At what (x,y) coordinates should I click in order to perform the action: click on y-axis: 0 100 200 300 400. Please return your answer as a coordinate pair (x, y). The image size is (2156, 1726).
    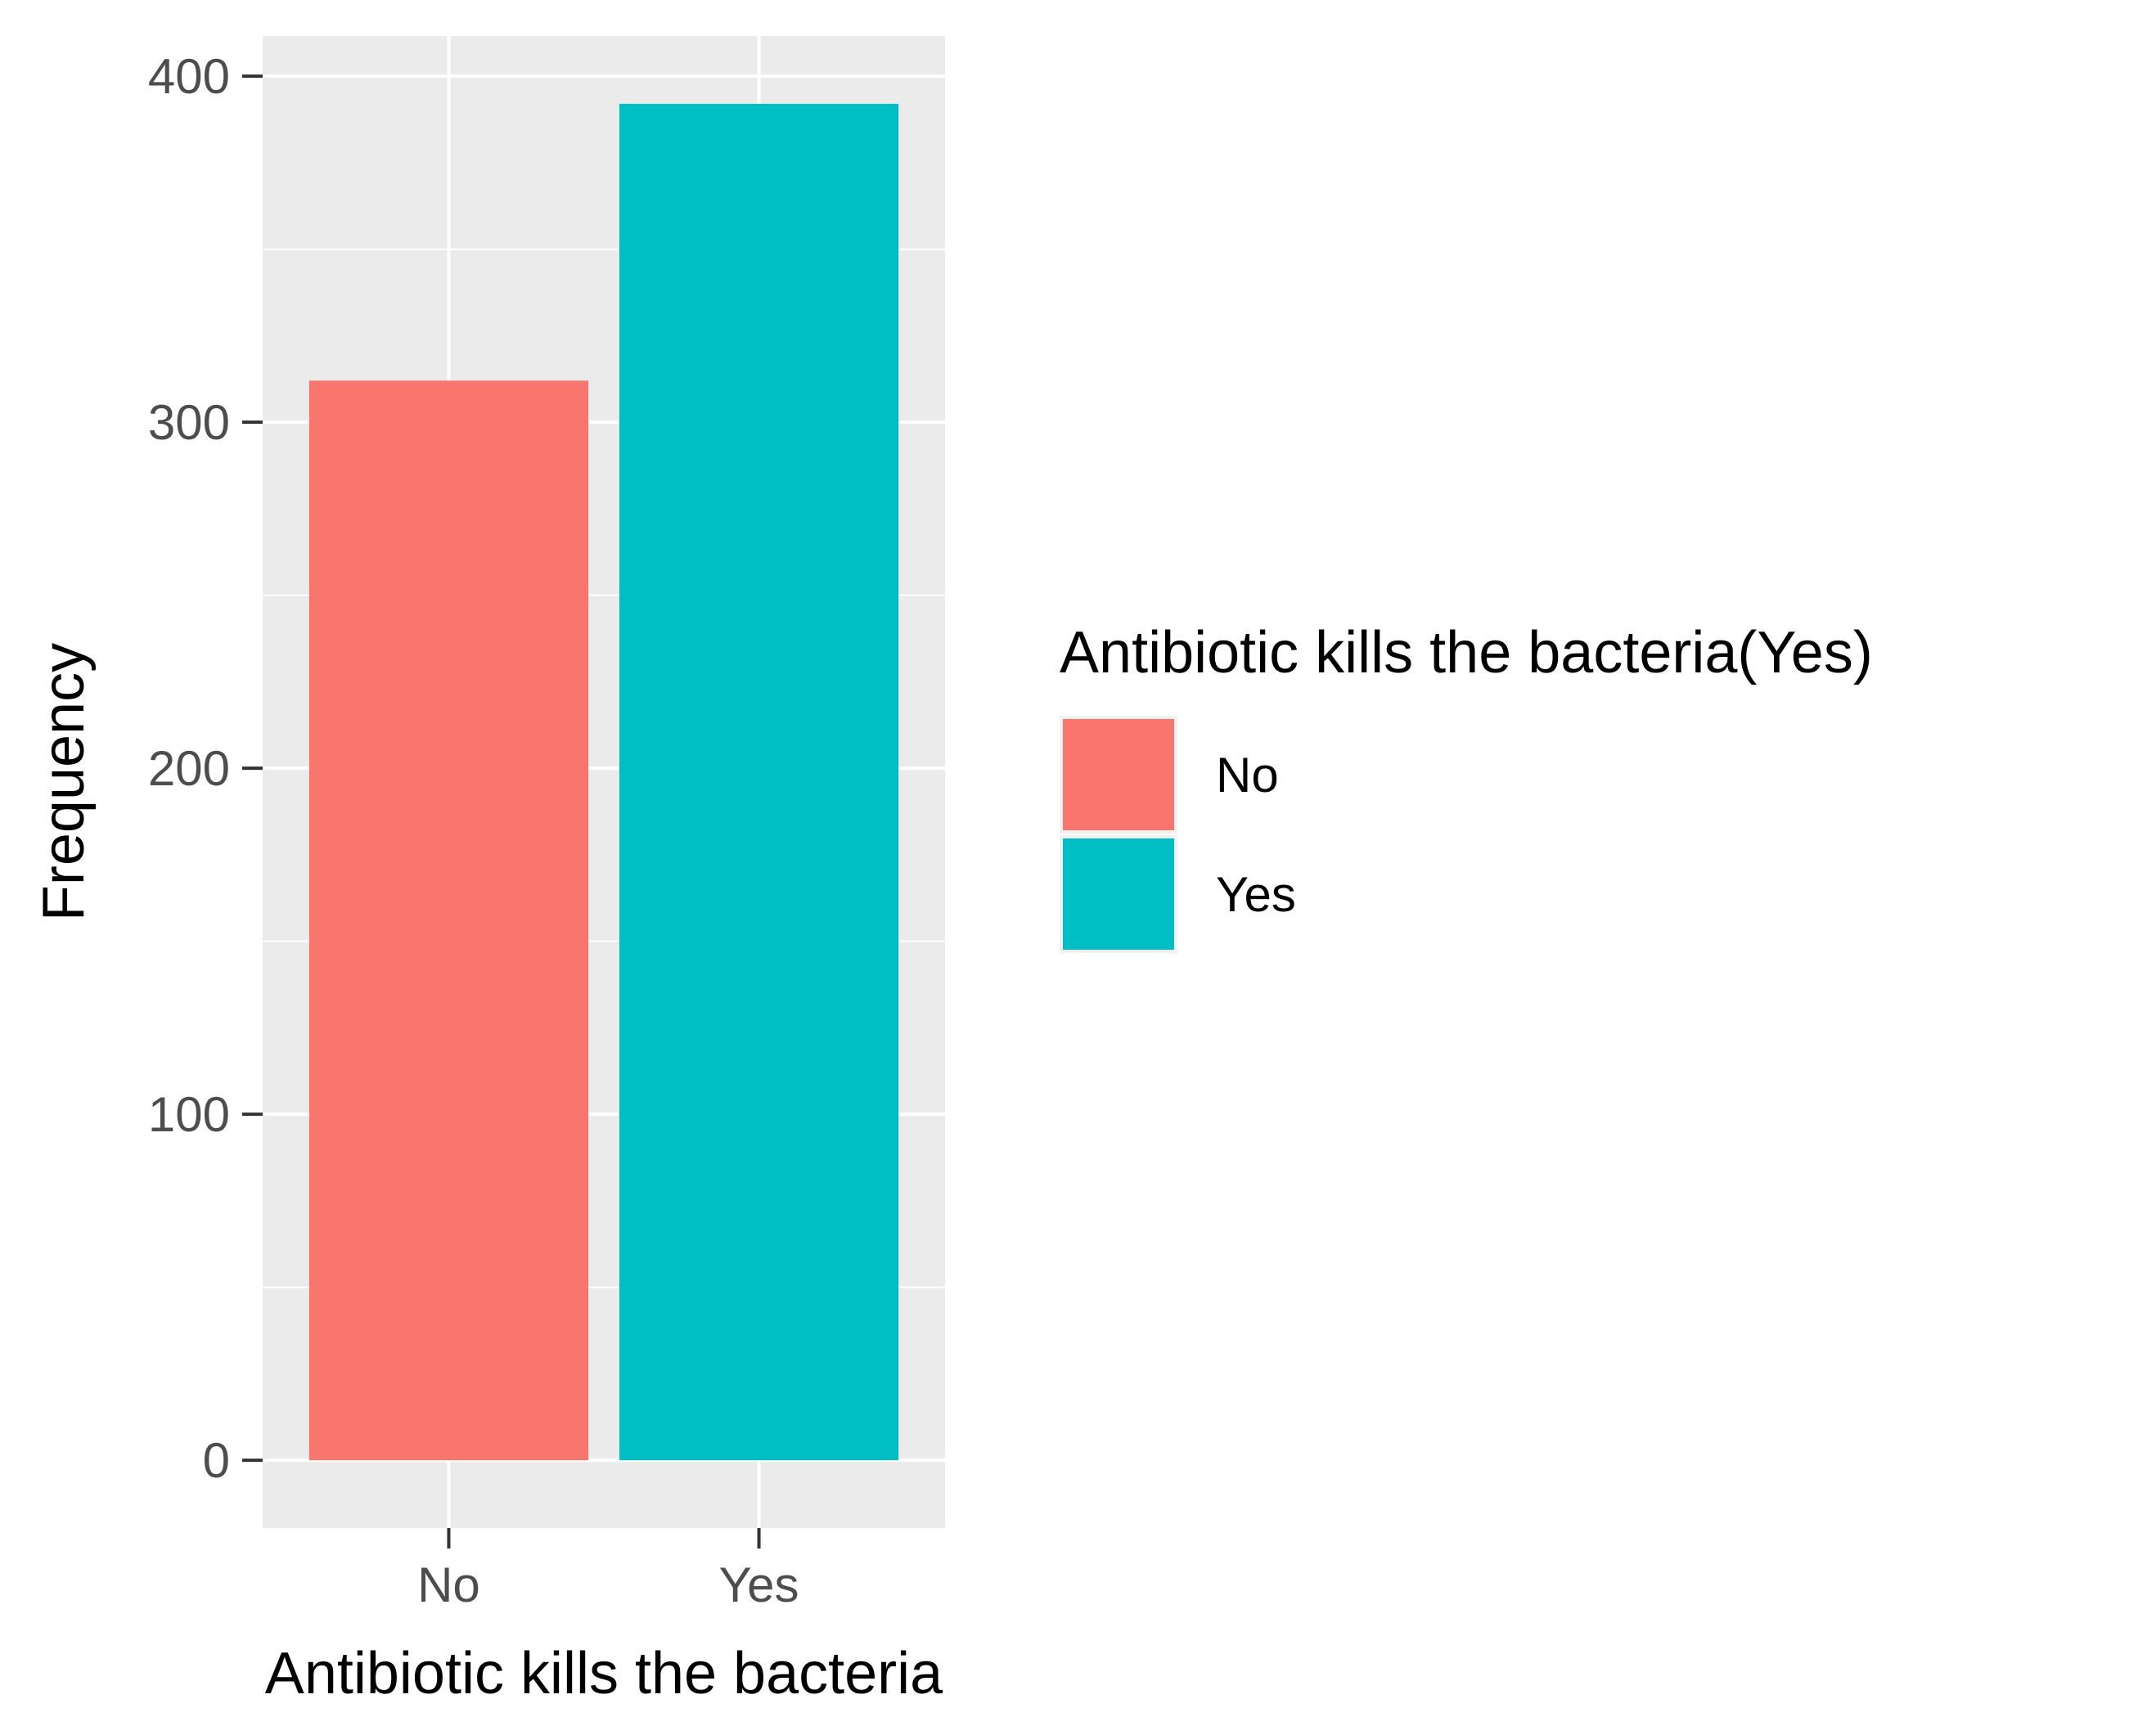
    Looking at the image, I should click on (206, 768).